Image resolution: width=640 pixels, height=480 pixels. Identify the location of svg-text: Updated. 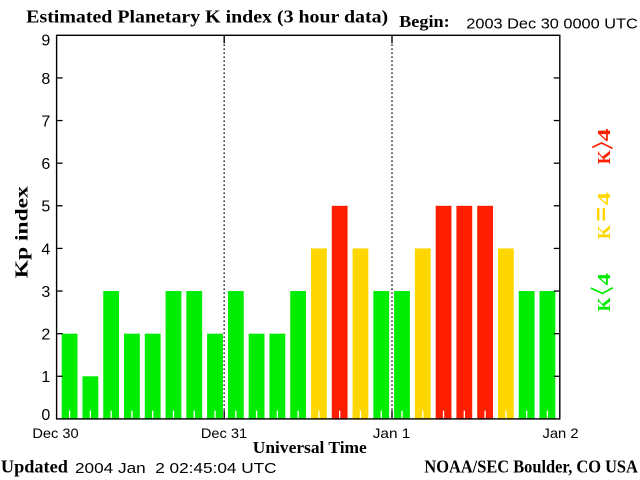
(34, 466).